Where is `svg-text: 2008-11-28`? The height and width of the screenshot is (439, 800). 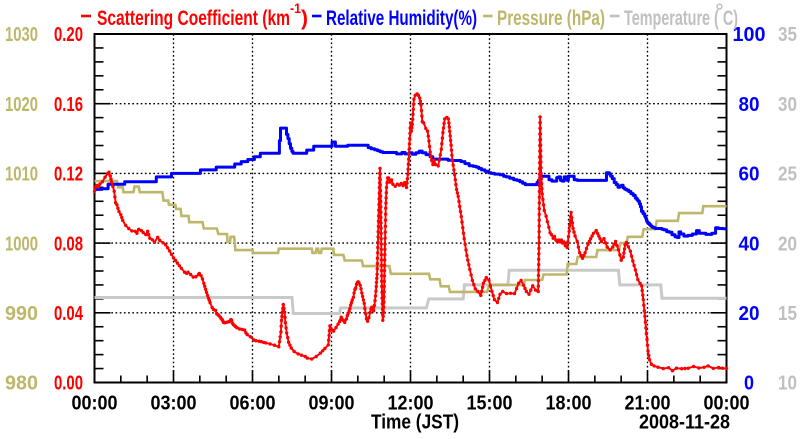
svg-text: 2008-11-28 is located at coordinates (684, 423).